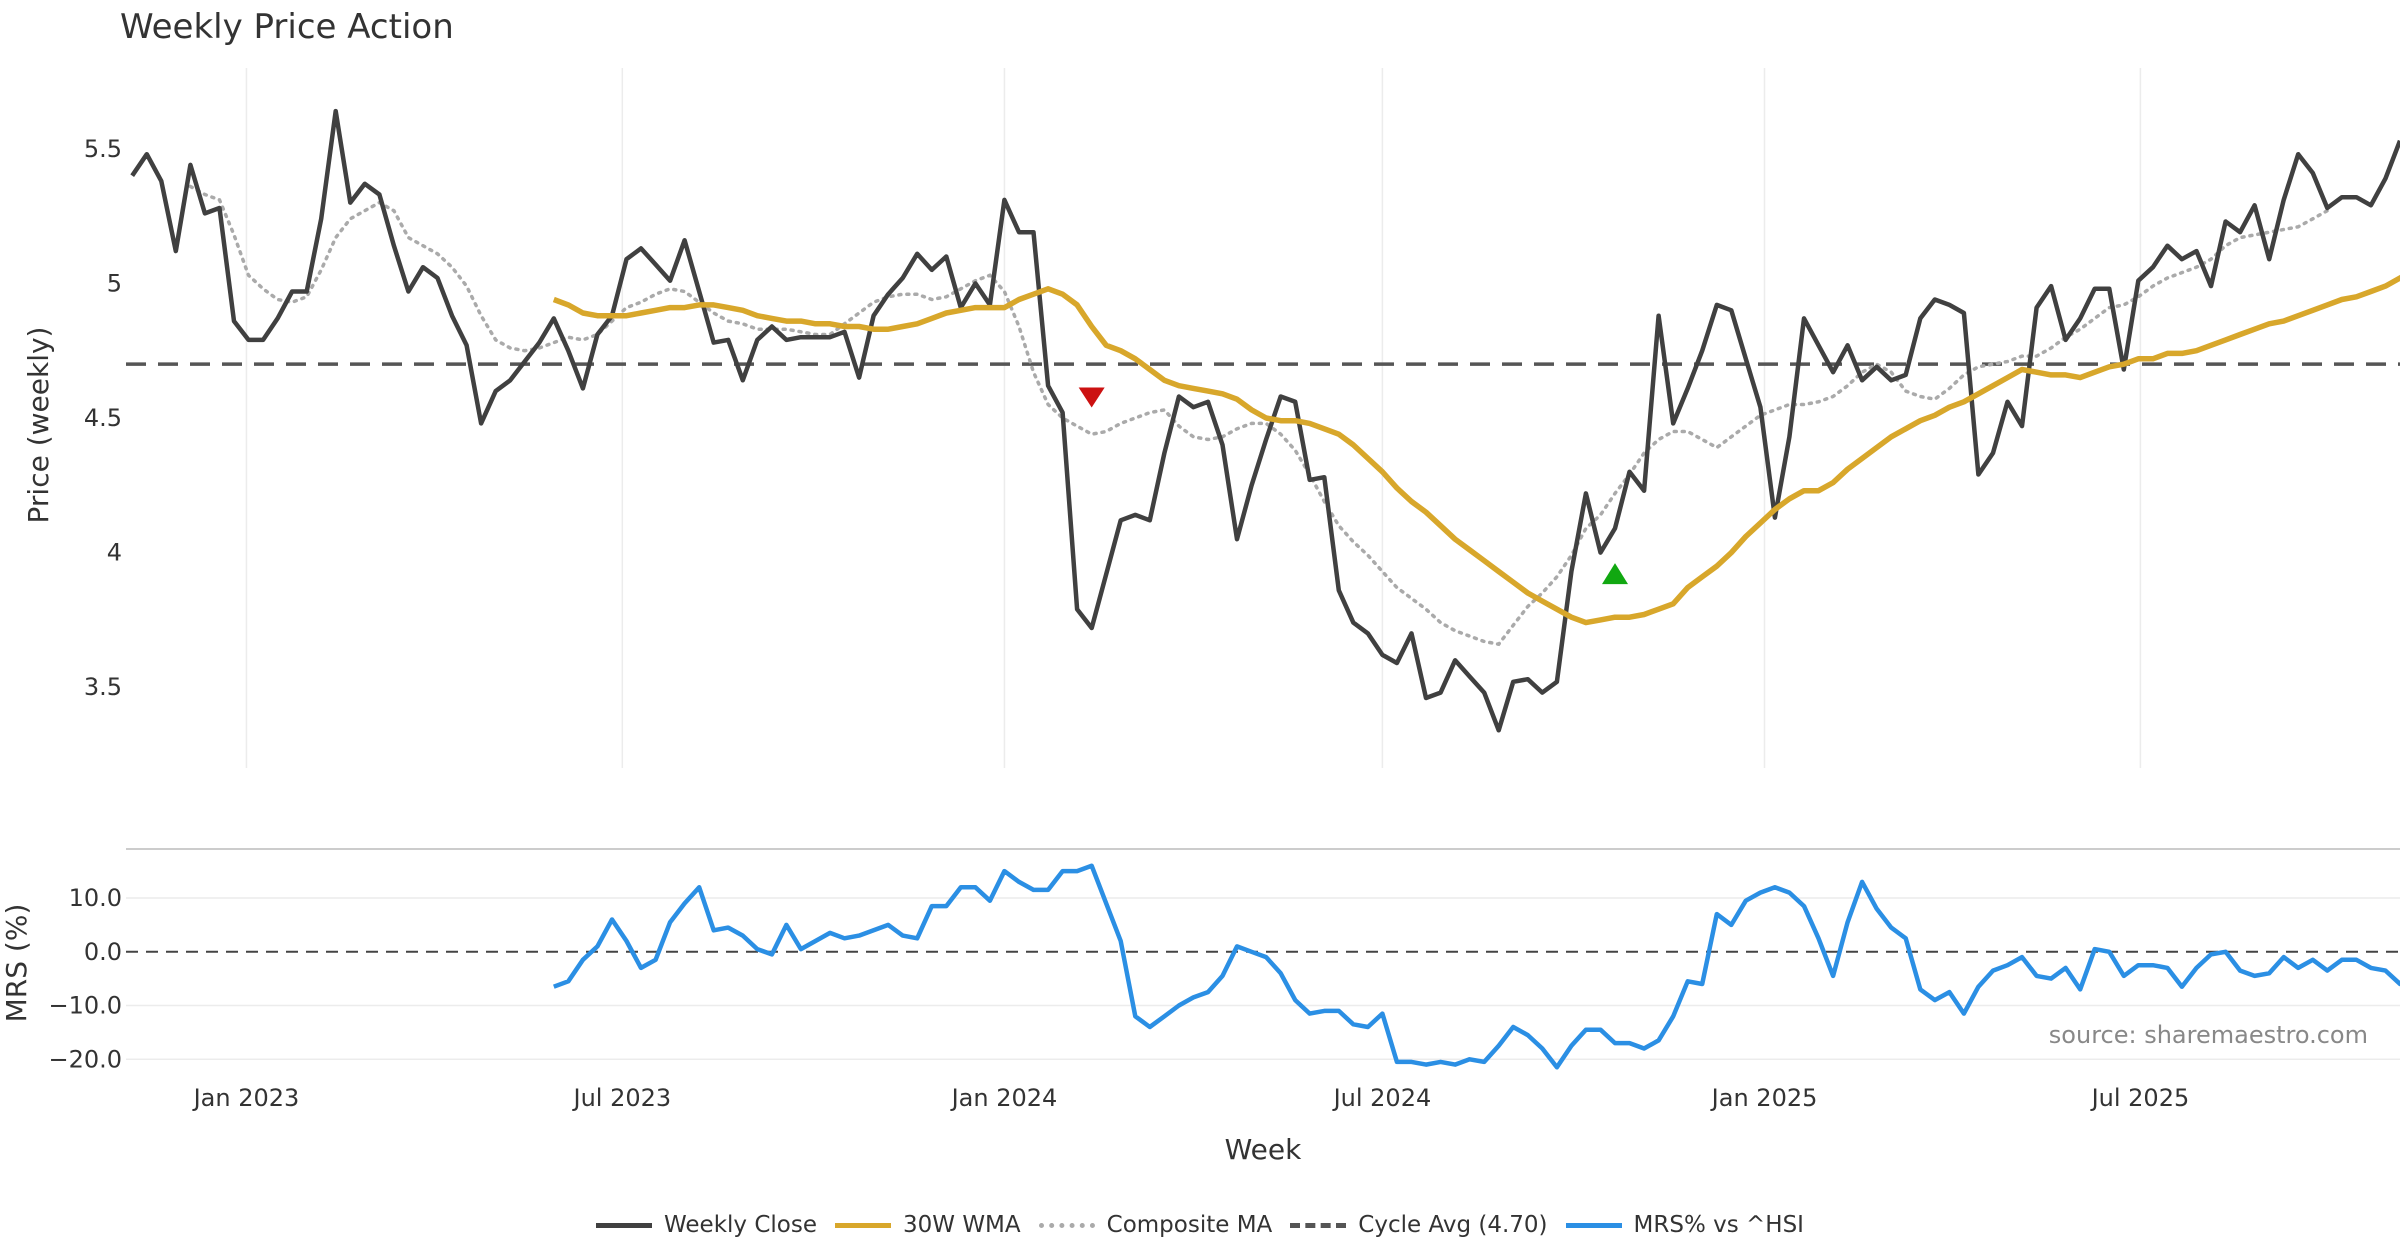  What do you see at coordinates (1476, 966) in the screenshot?
I see `mrs-series` at bounding box center [1476, 966].